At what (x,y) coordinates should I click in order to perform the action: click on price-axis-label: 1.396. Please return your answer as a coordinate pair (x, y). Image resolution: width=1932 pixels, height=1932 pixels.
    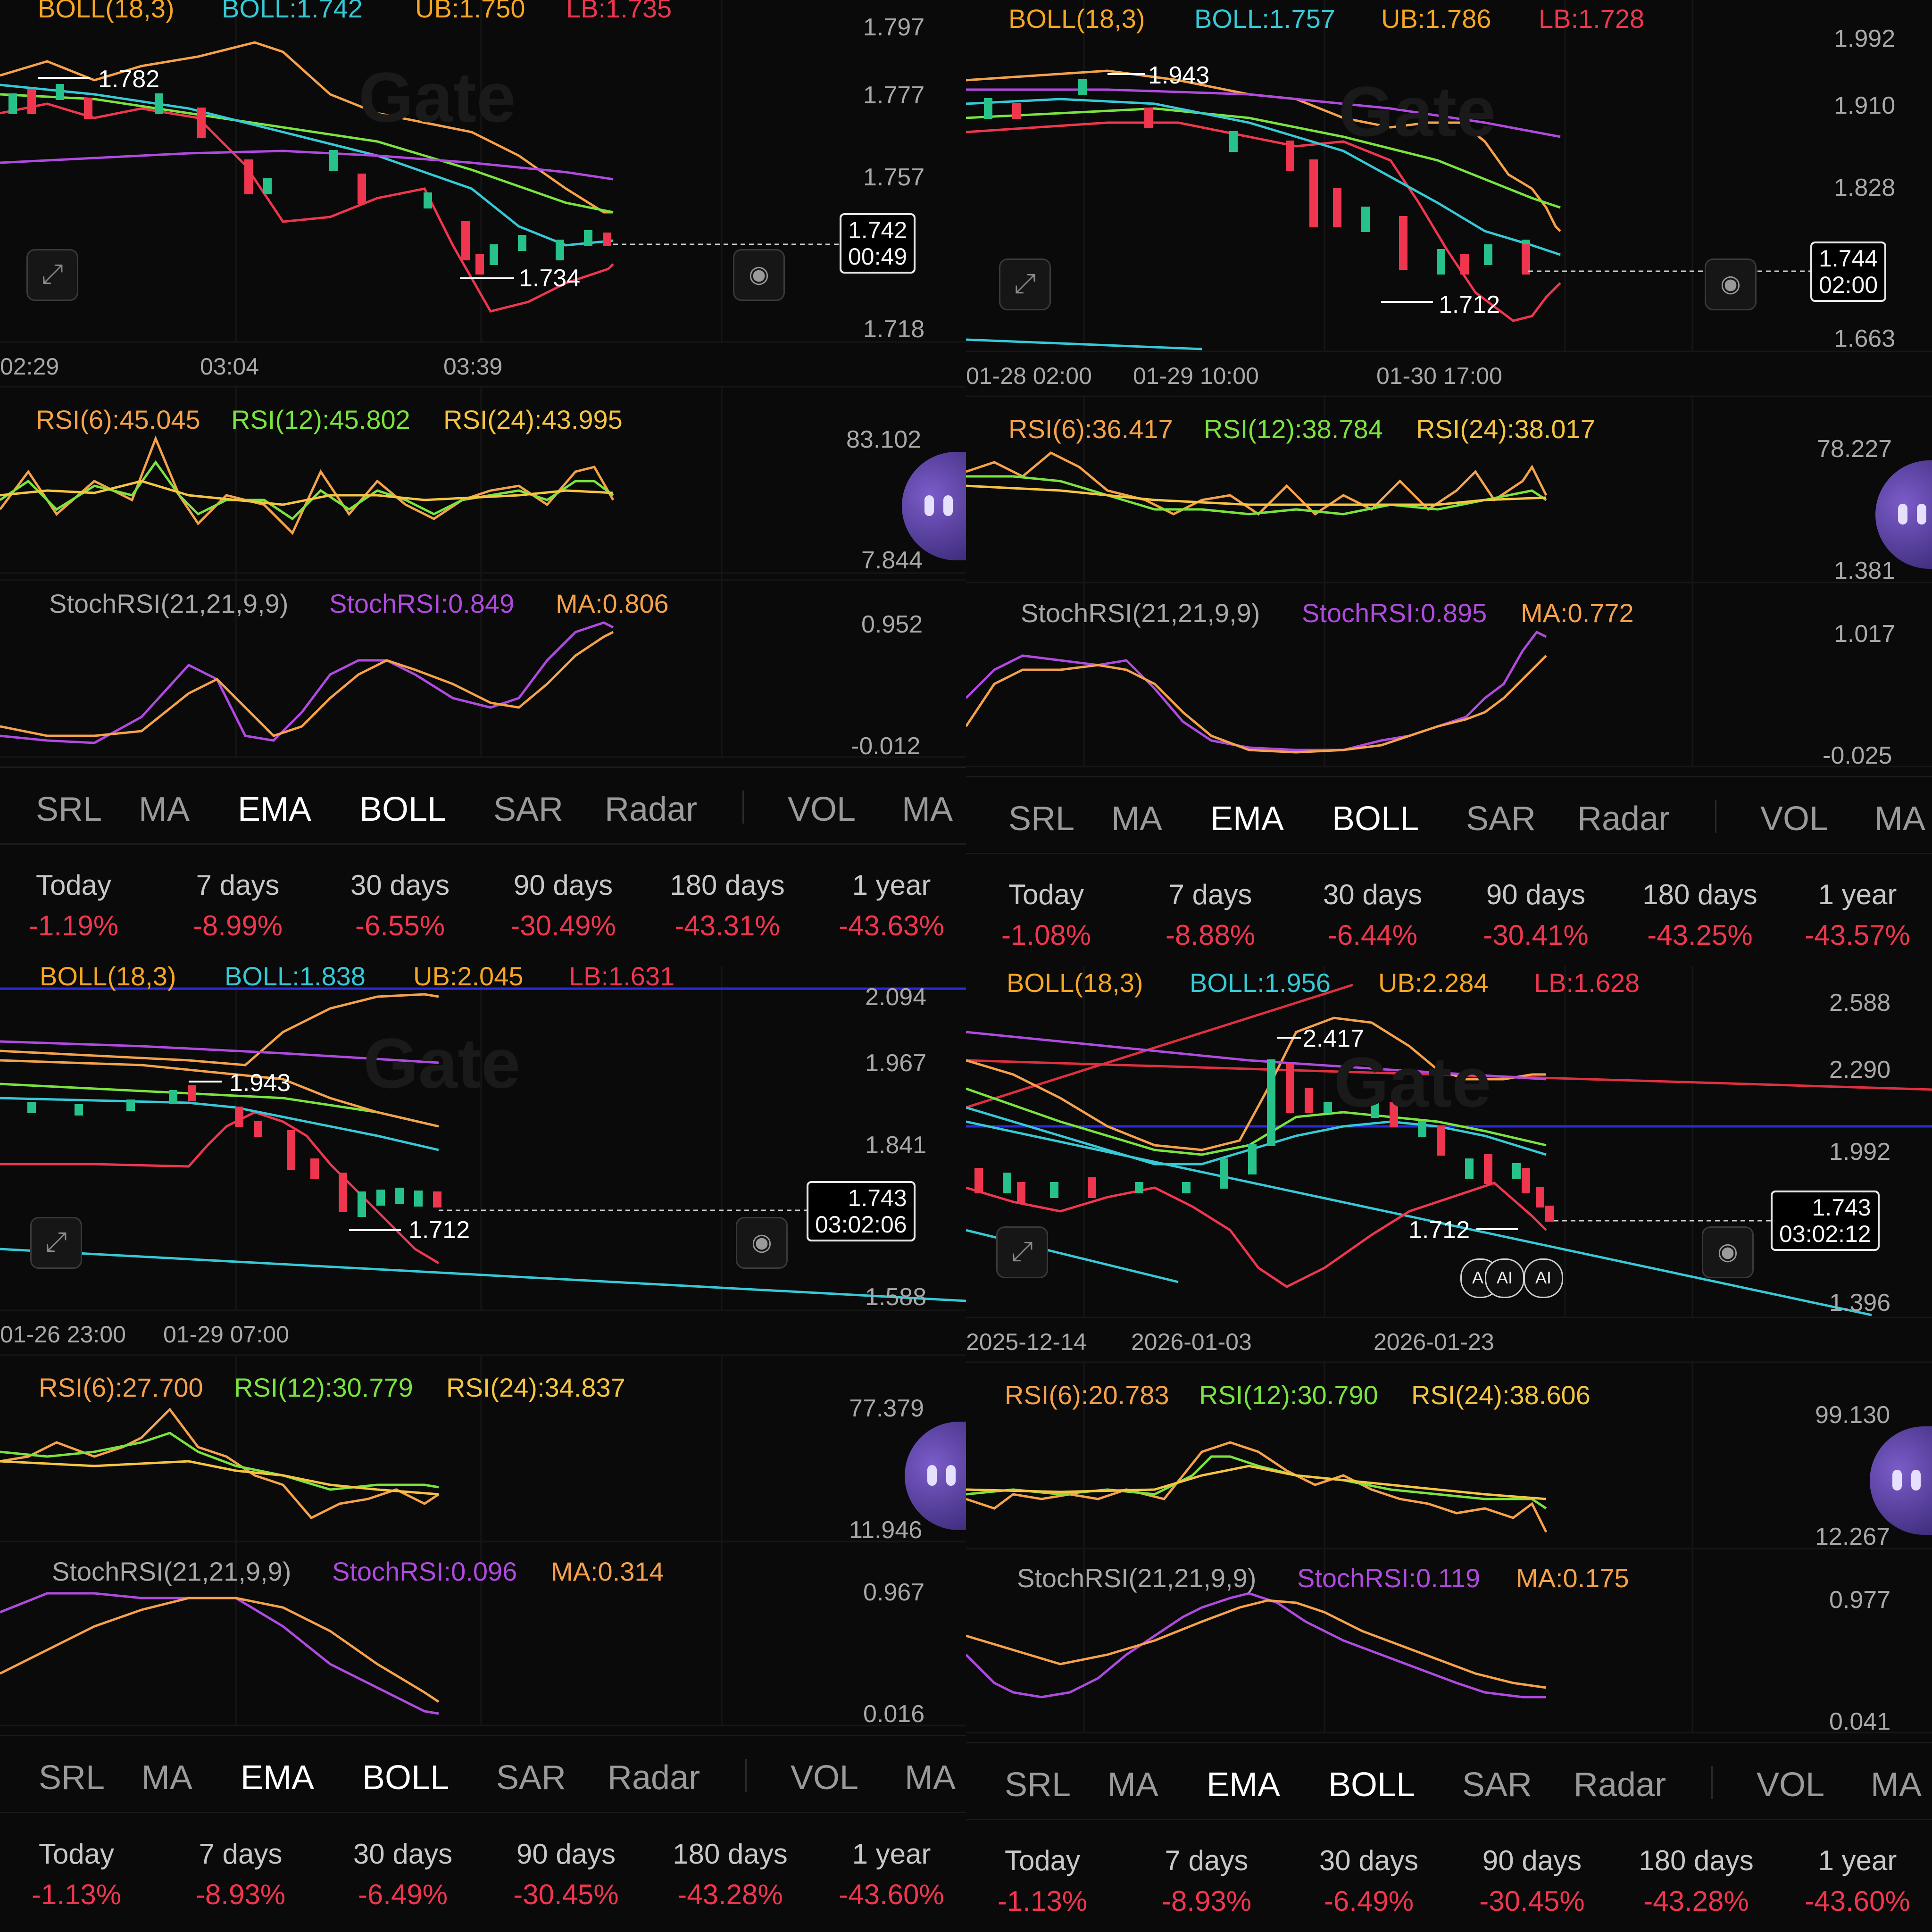
    Looking at the image, I should click on (1860, 1302).